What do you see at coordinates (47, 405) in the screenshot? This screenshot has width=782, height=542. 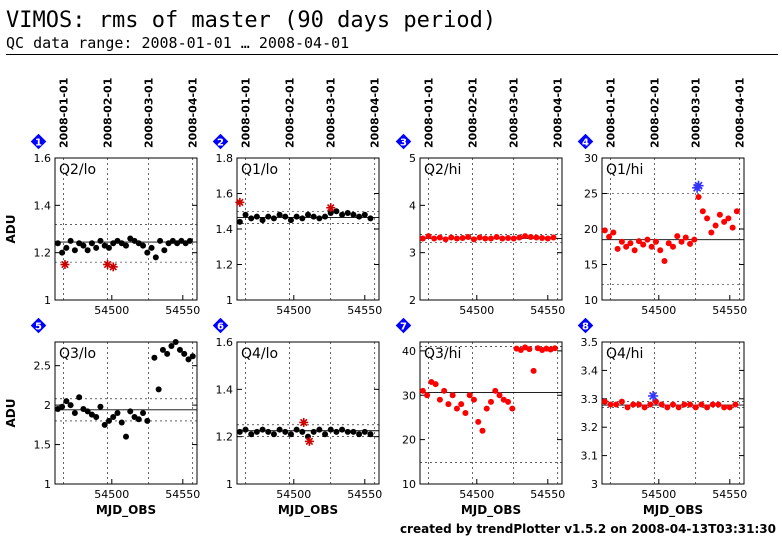 I see `panel-5-ytick-label: 2` at bounding box center [47, 405].